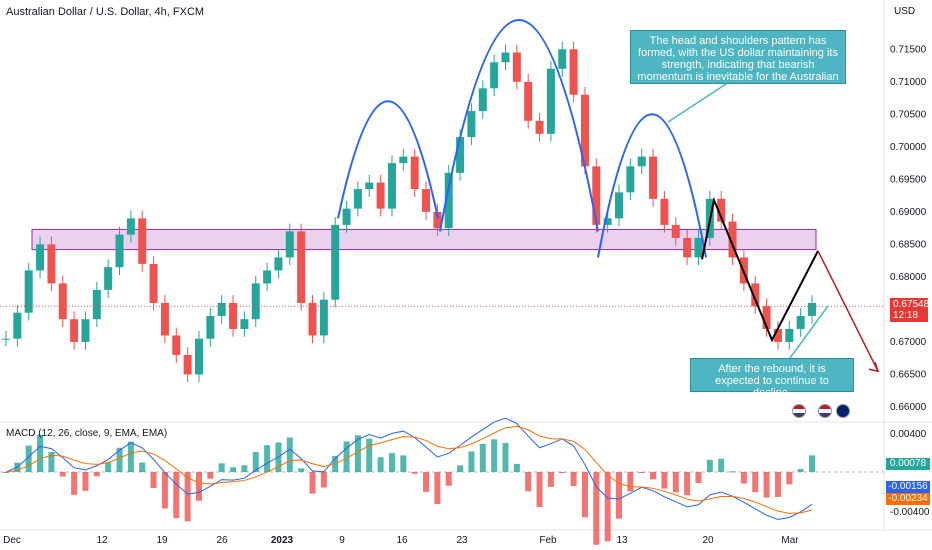  Describe the element at coordinates (843, 411) in the screenshot. I see `australia-flag-icon` at that location.